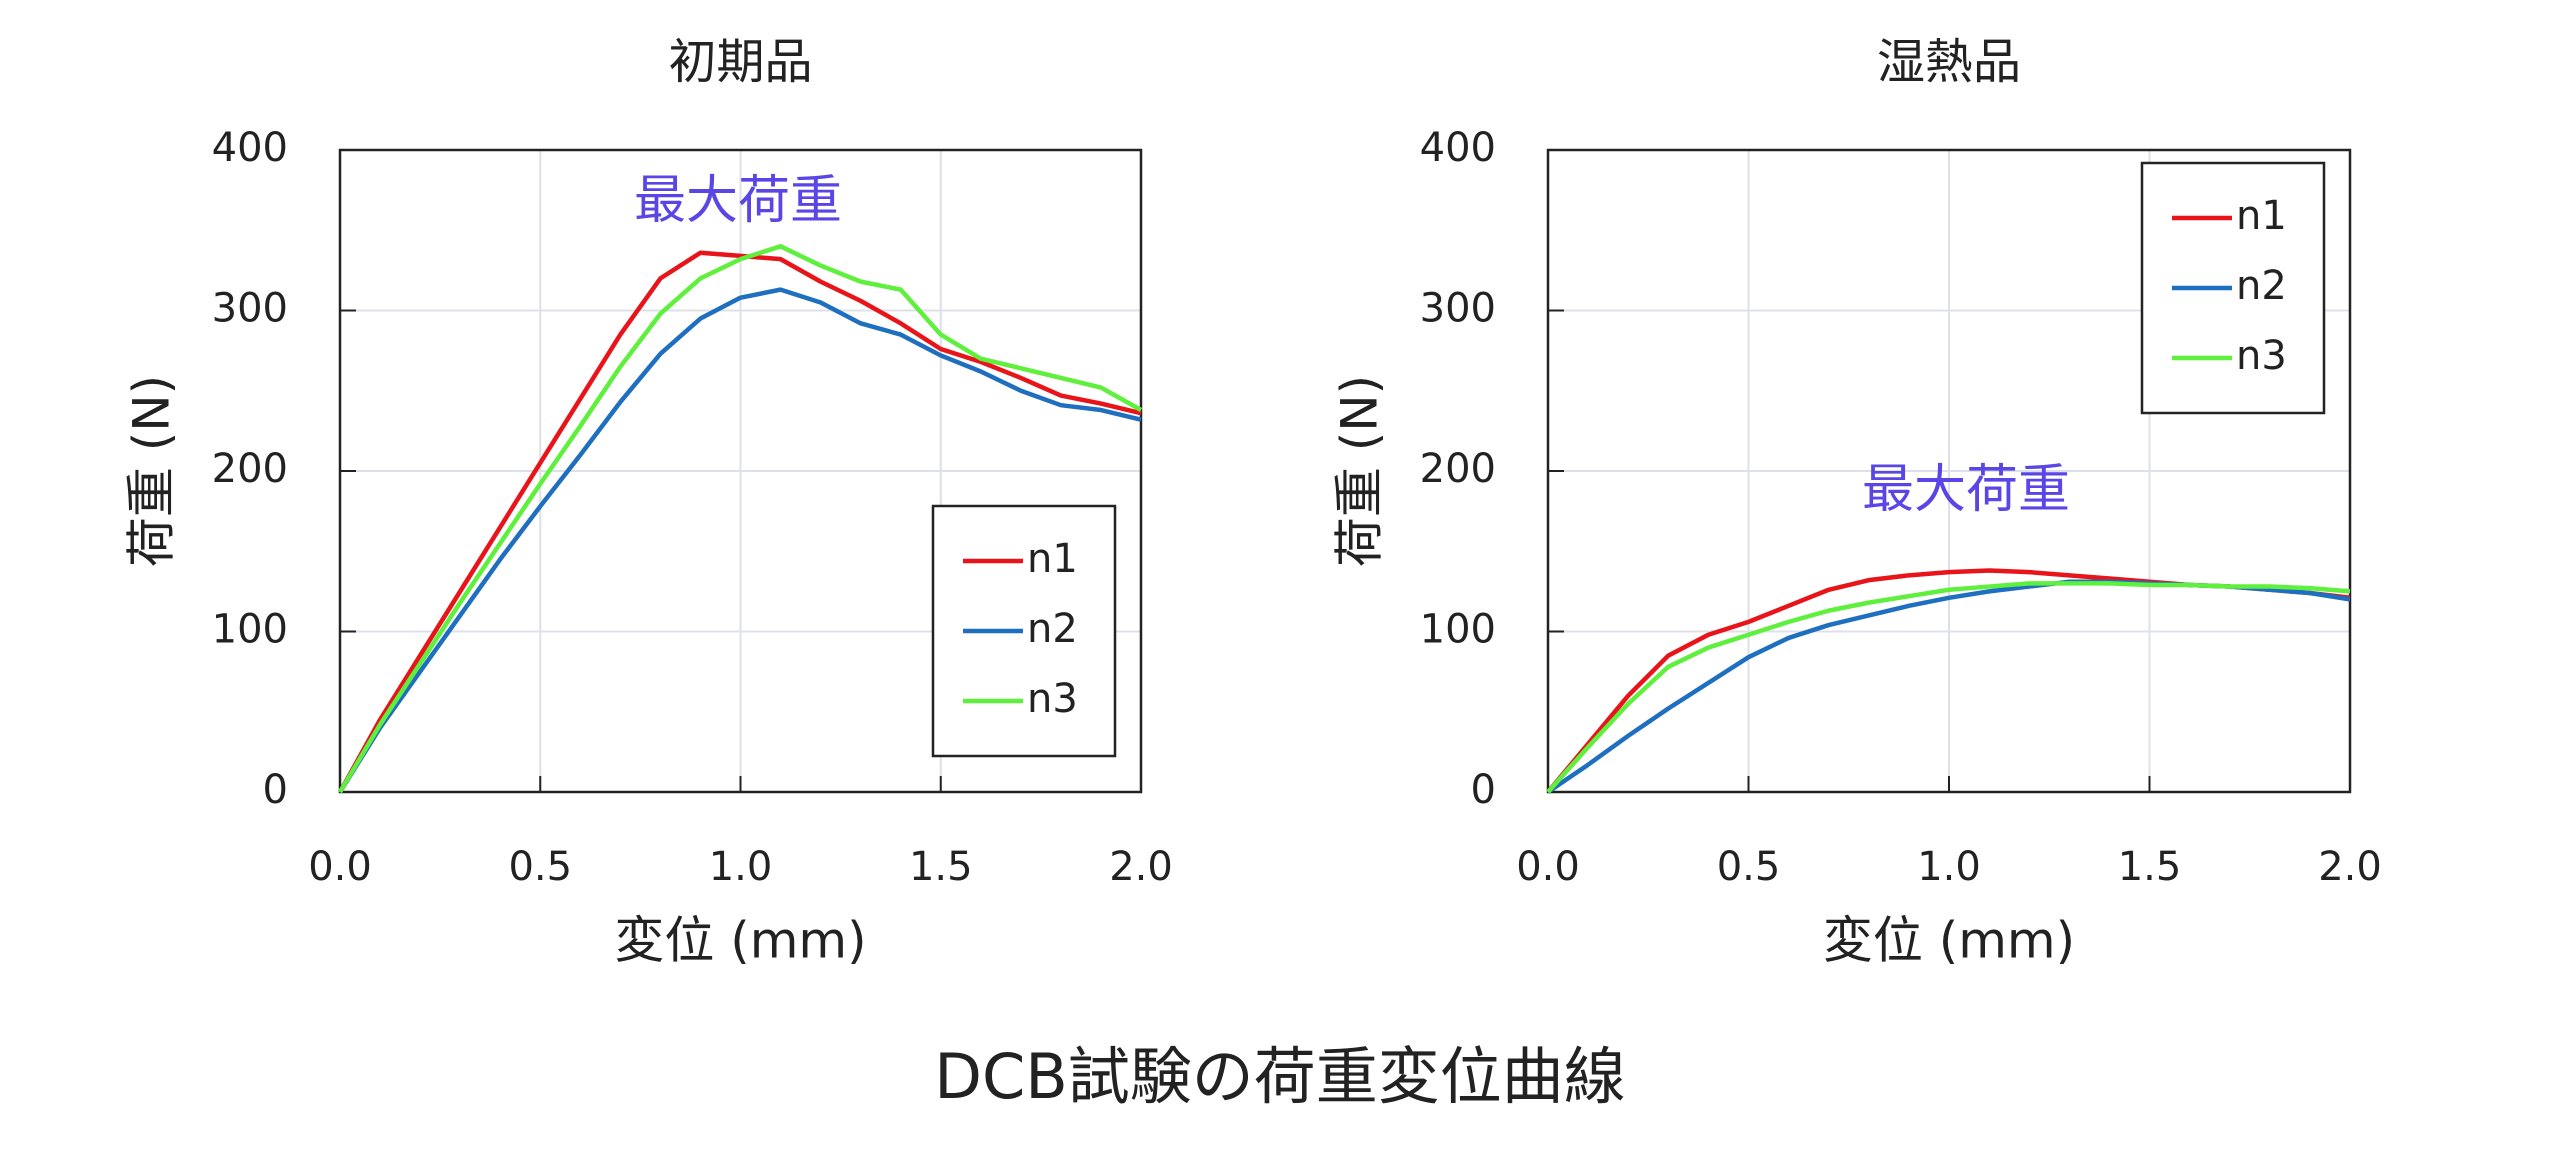 The width and height of the screenshot is (2560, 1150). What do you see at coordinates (740, 62) in the screenshot?
I see `chart-title: 初期品` at bounding box center [740, 62].